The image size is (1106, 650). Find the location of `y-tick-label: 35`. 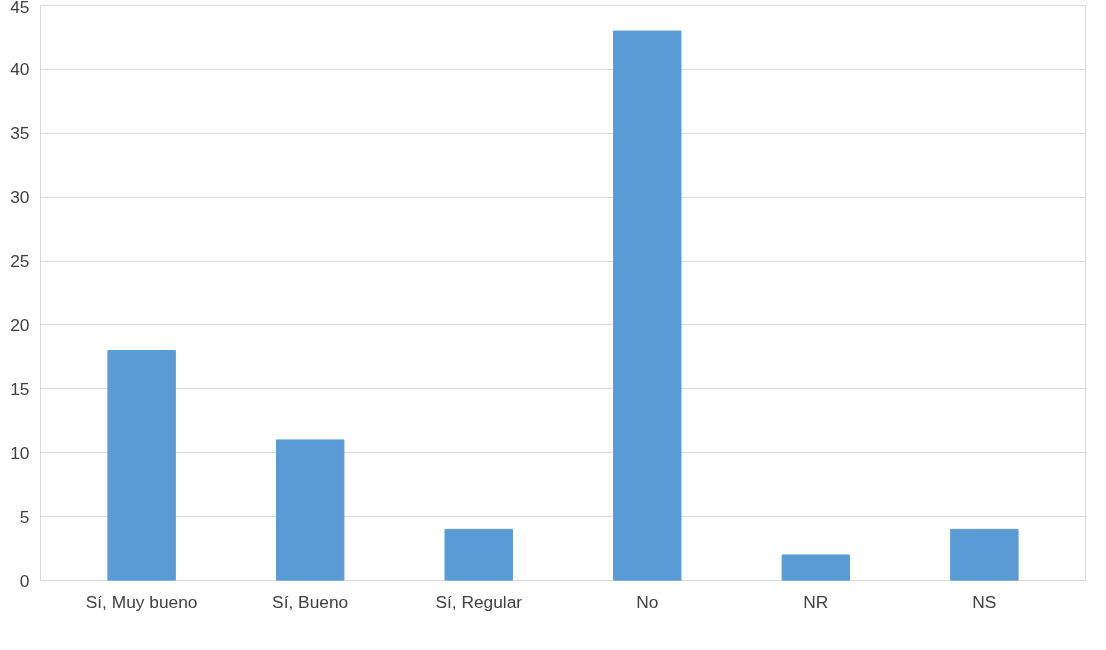

y-tick-label: 35 is located at coordinates (20, 133).